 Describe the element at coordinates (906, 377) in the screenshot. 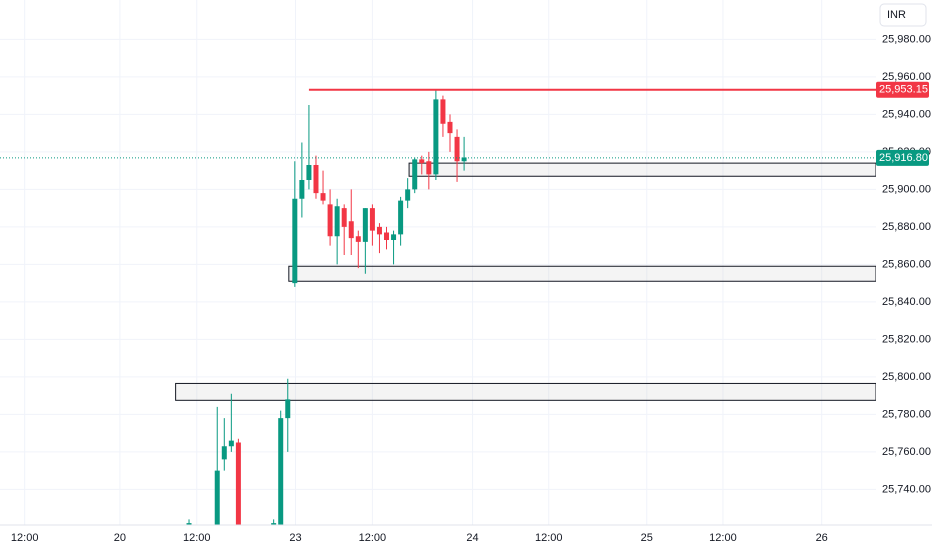

I see `y-tick-label: 25,800.00` at that location.